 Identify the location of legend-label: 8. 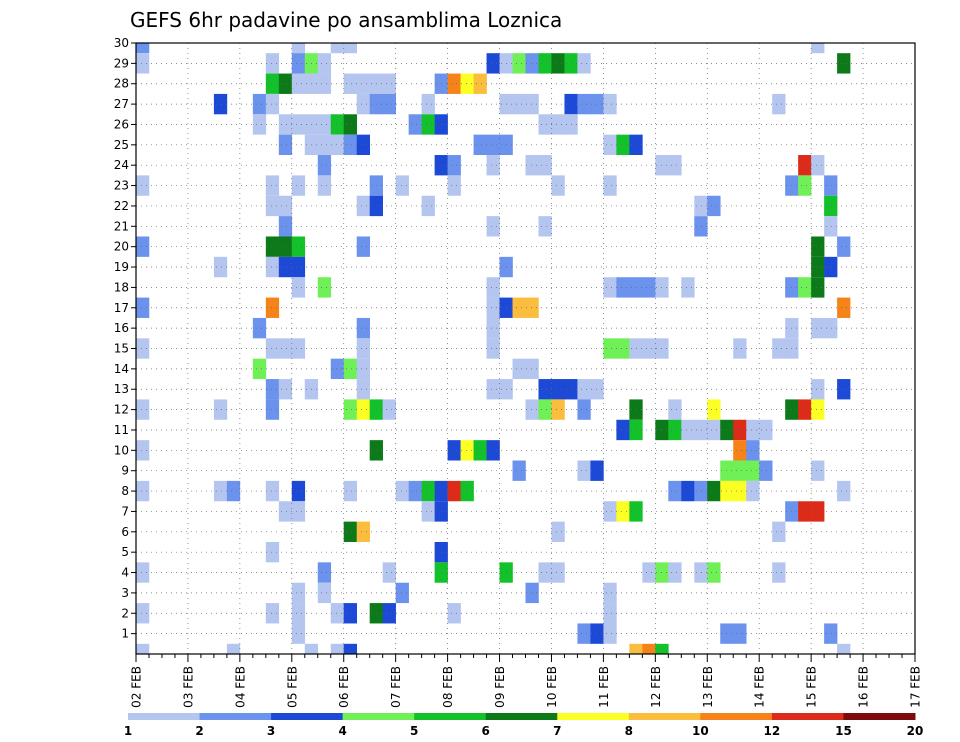
(629, 731).